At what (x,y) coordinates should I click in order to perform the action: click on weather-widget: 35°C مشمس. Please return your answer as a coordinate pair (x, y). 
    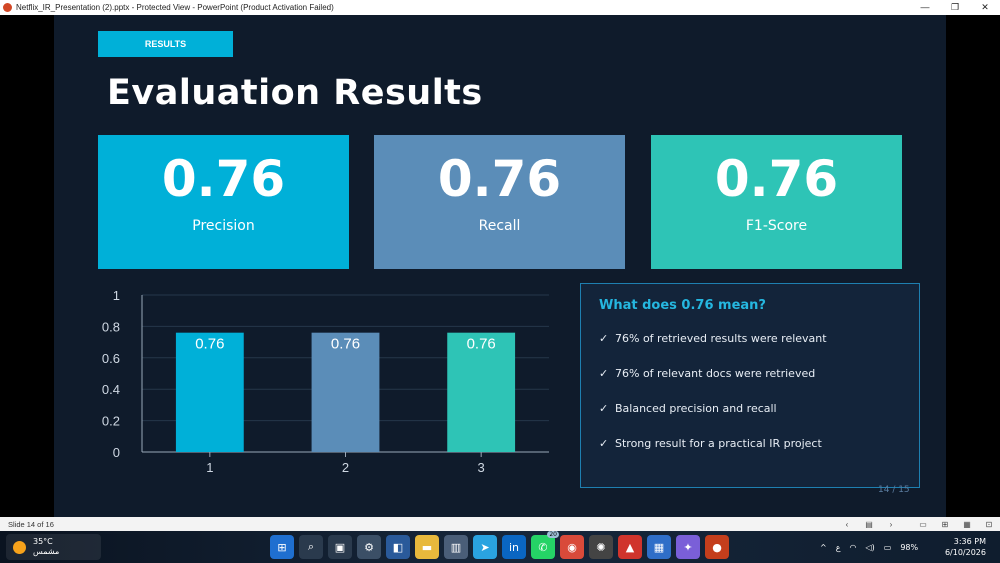
    Looking at the image, I should click on (53, 547).